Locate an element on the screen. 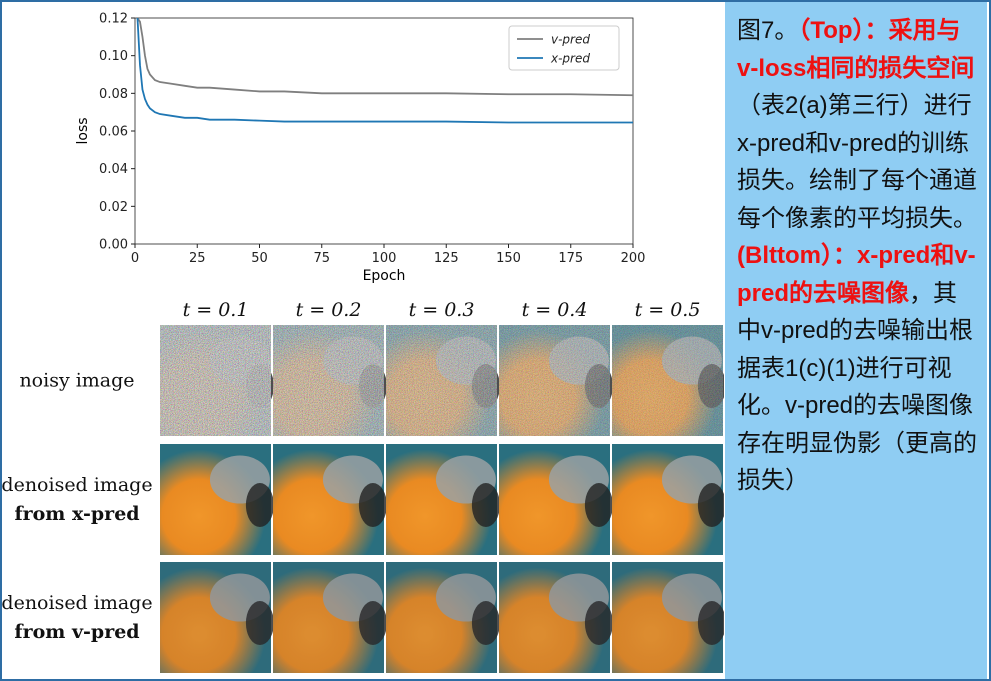  x-tick-label: 200 is located at coordinates (633, 258).